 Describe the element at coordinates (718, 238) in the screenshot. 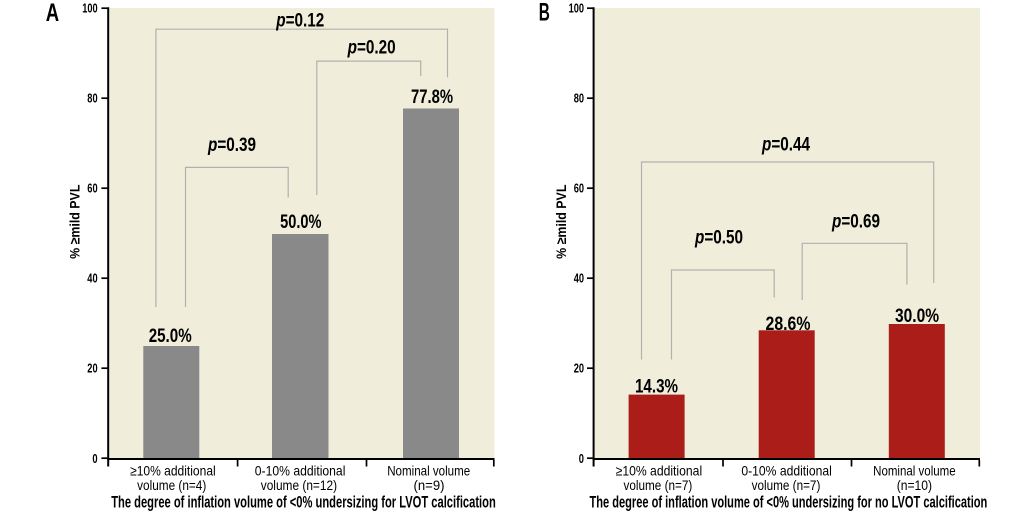

I see `svg-text: p=0.50` at that location.